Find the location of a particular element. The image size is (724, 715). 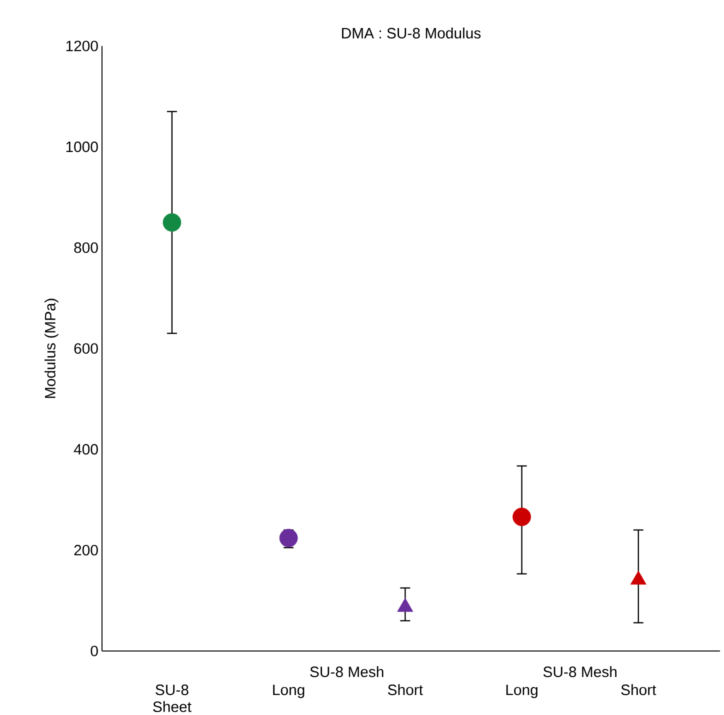

y-tick-label: 800 is located at coordinates (86, 247).